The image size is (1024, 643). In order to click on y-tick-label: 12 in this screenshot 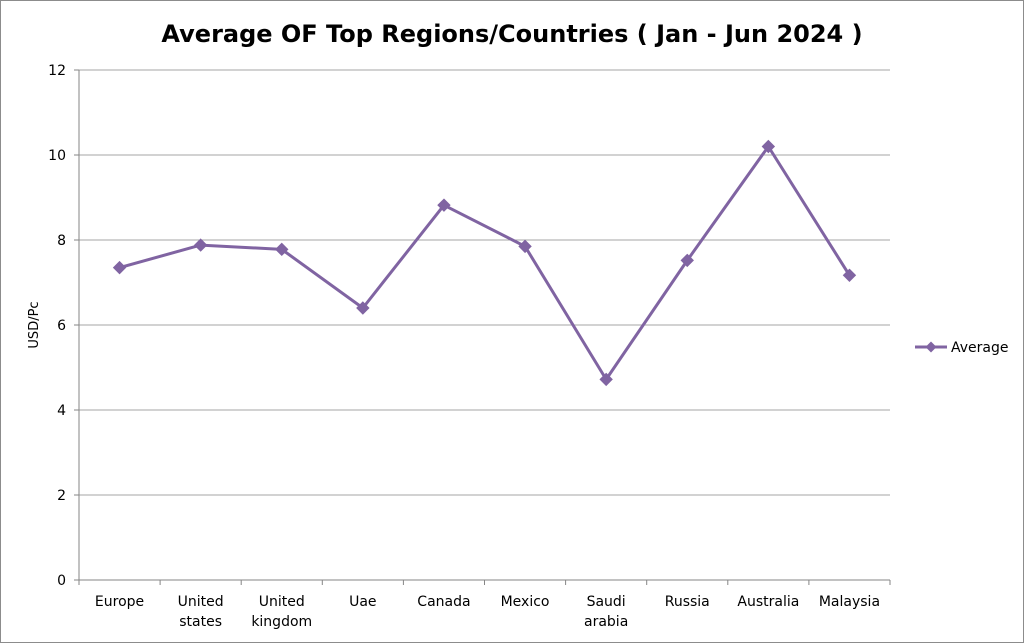, I will do `click(57, 71)`.